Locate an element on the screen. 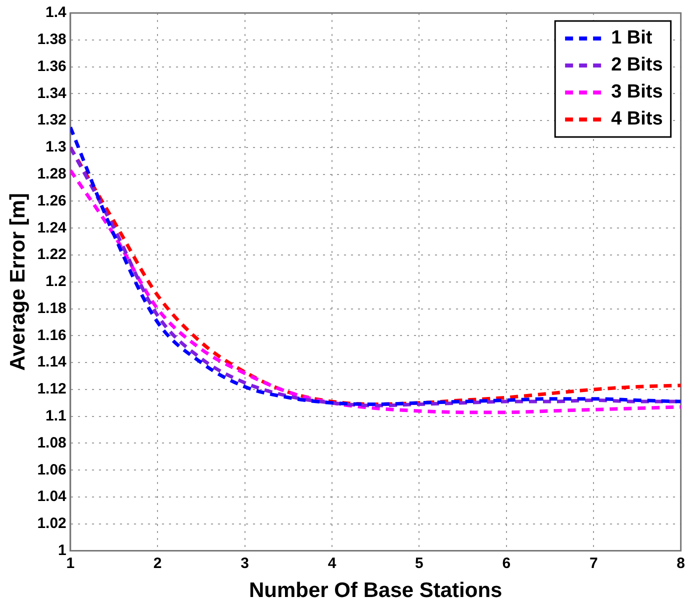 Image resolution: width=689 pixels, height=610 pixels. y-tick-label: 1.4 is located at coordinates (57, 13).